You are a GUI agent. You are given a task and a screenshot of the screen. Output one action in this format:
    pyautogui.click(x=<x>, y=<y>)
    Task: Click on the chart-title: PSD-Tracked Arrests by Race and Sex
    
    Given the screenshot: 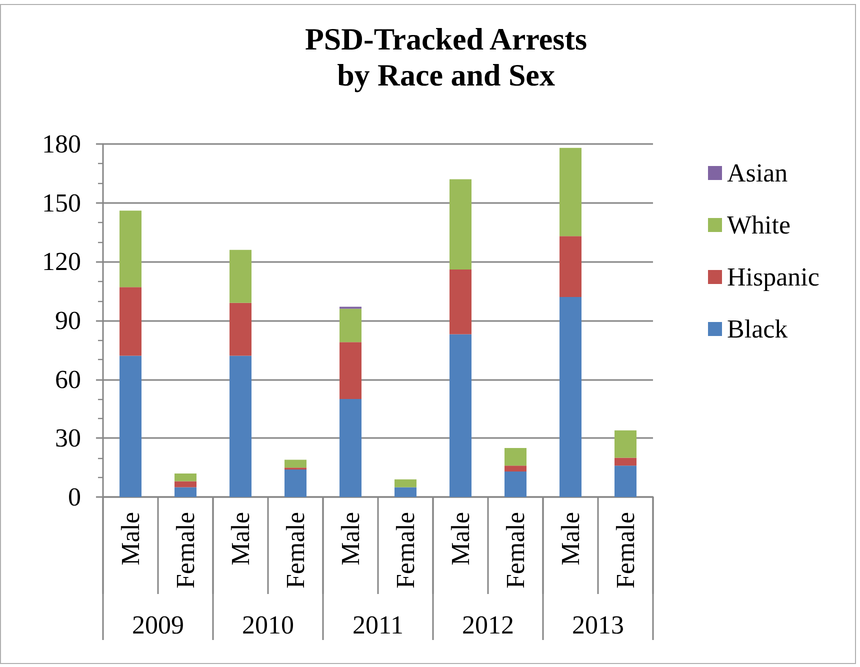 What is the action you would take?
    pyautogui.click(x=446, y=57)
    